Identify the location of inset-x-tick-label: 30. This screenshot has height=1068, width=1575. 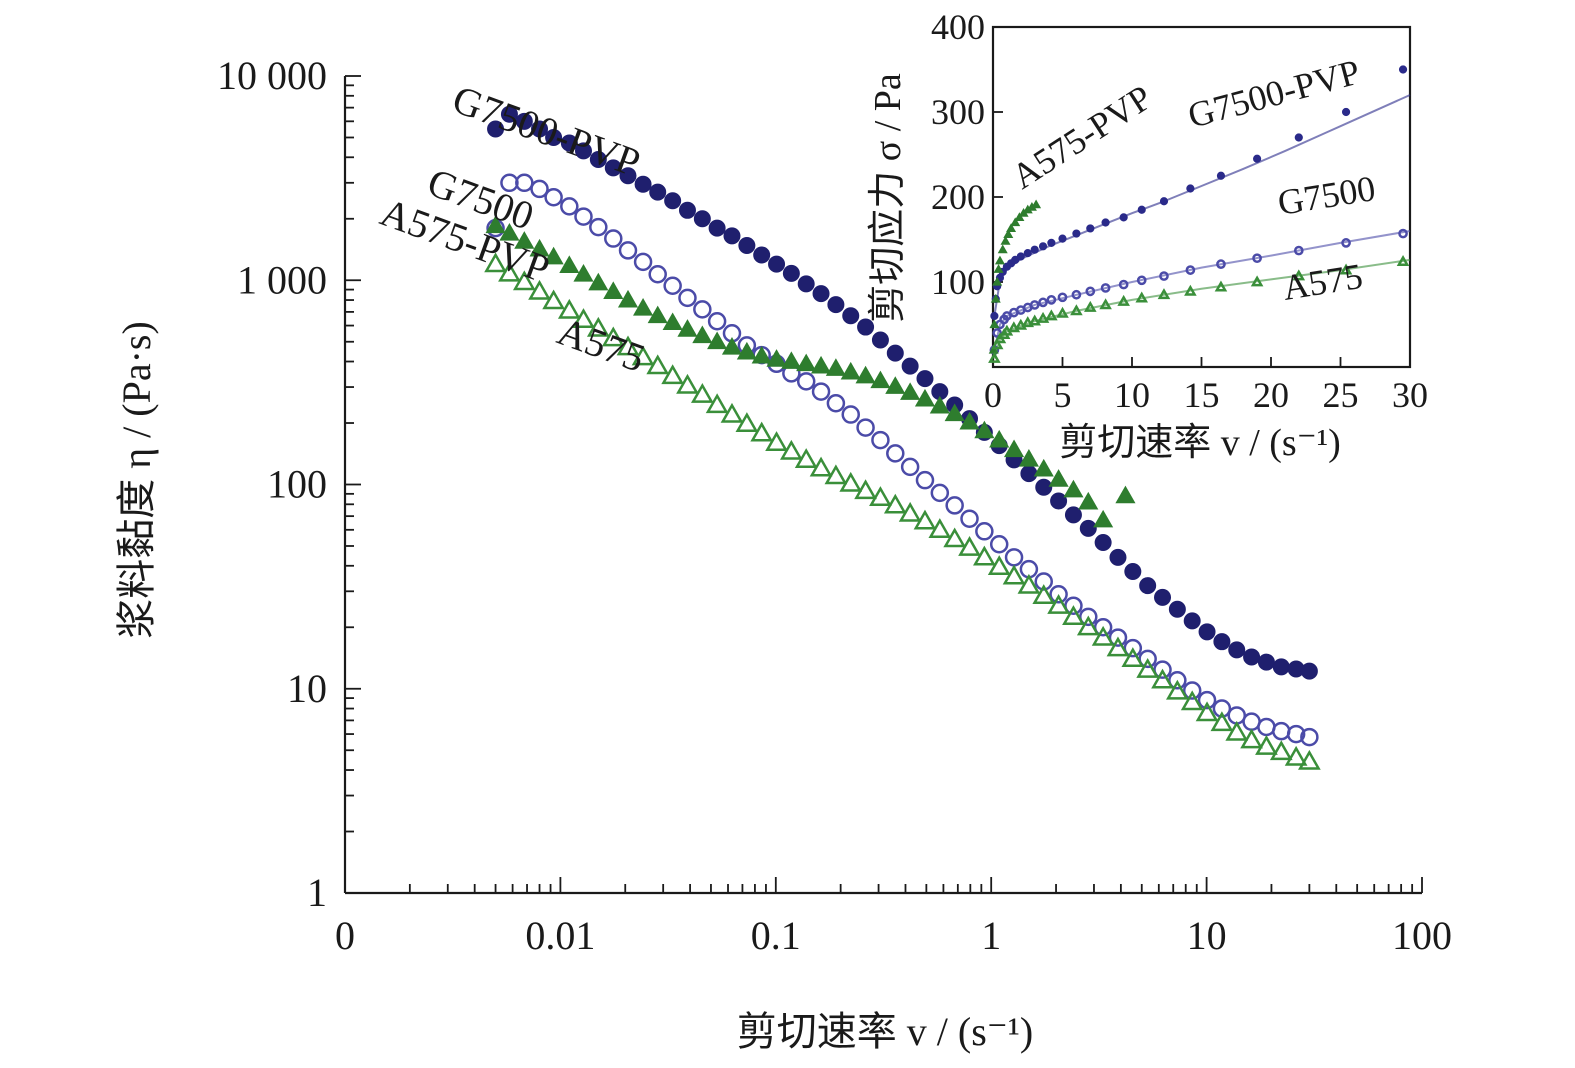
(1410, 395).